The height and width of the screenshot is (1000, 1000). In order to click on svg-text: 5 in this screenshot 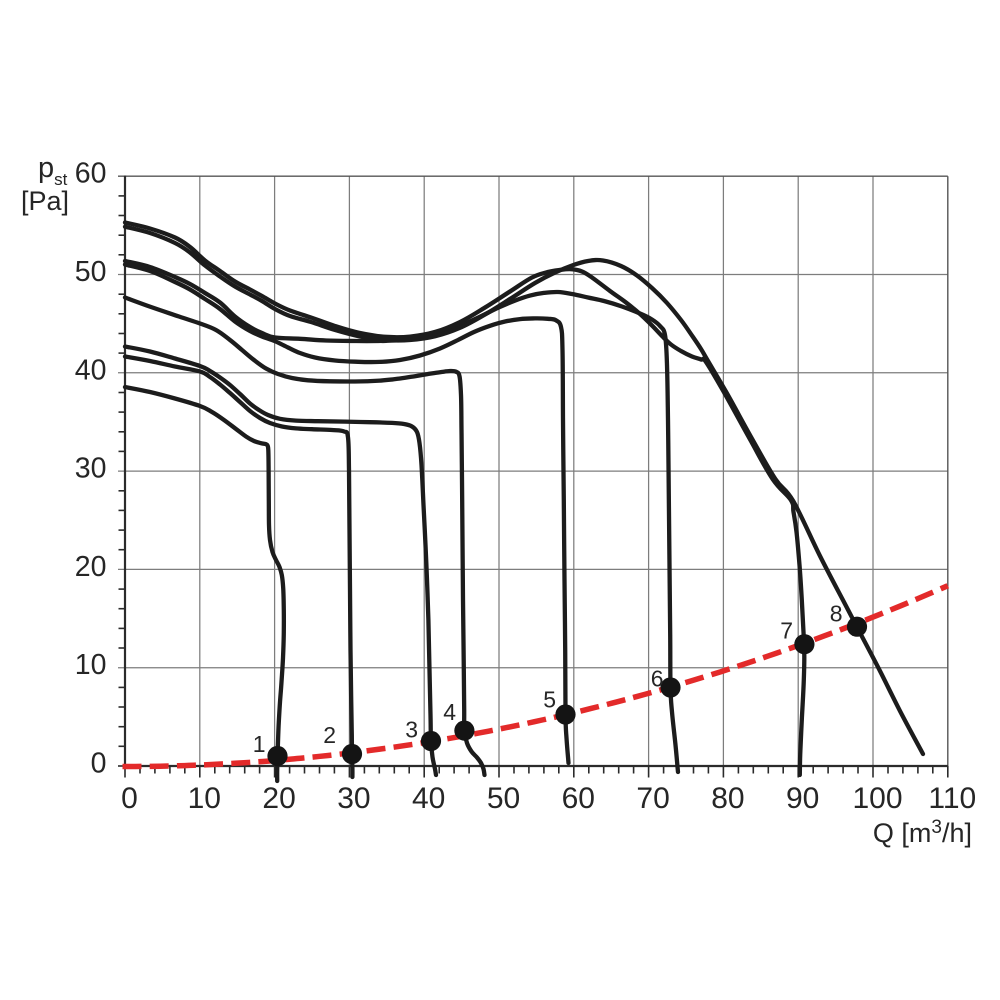, I will do `click(549, 700)`.